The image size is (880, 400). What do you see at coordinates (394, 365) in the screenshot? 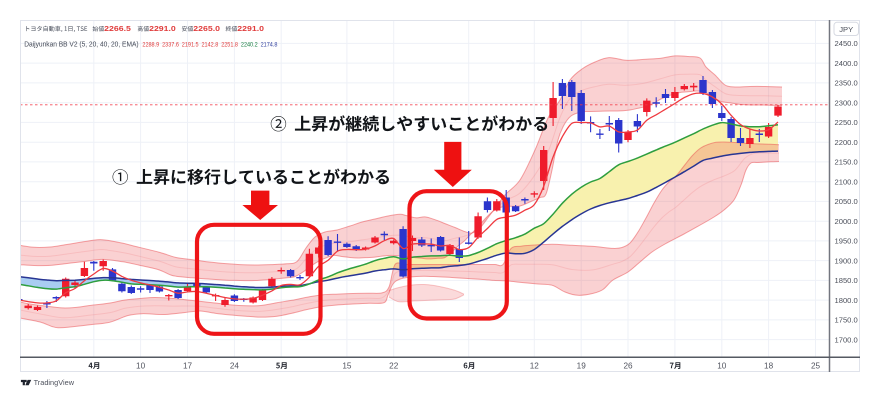
I see `svg-text: 22` at bounding box center [394, 365].